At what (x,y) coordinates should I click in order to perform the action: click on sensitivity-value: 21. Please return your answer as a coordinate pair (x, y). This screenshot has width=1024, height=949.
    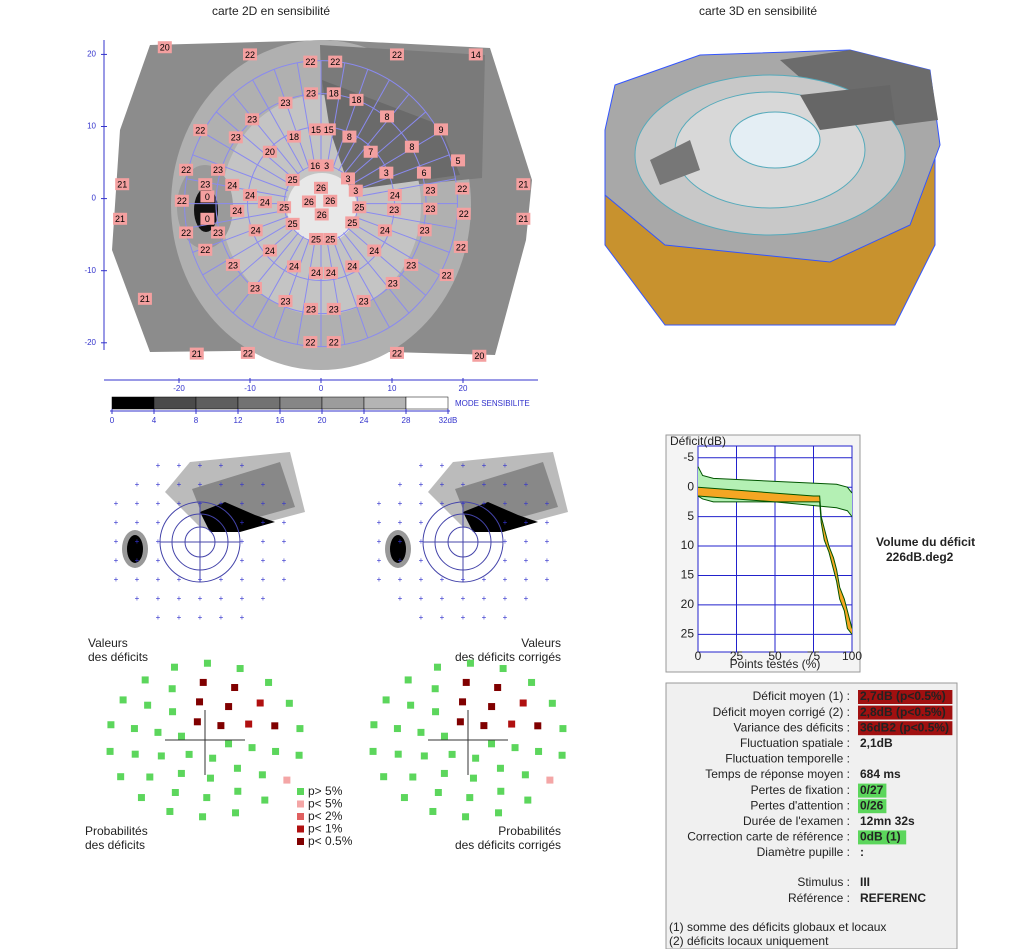
    Looking at the image, I should click on (523, 219).